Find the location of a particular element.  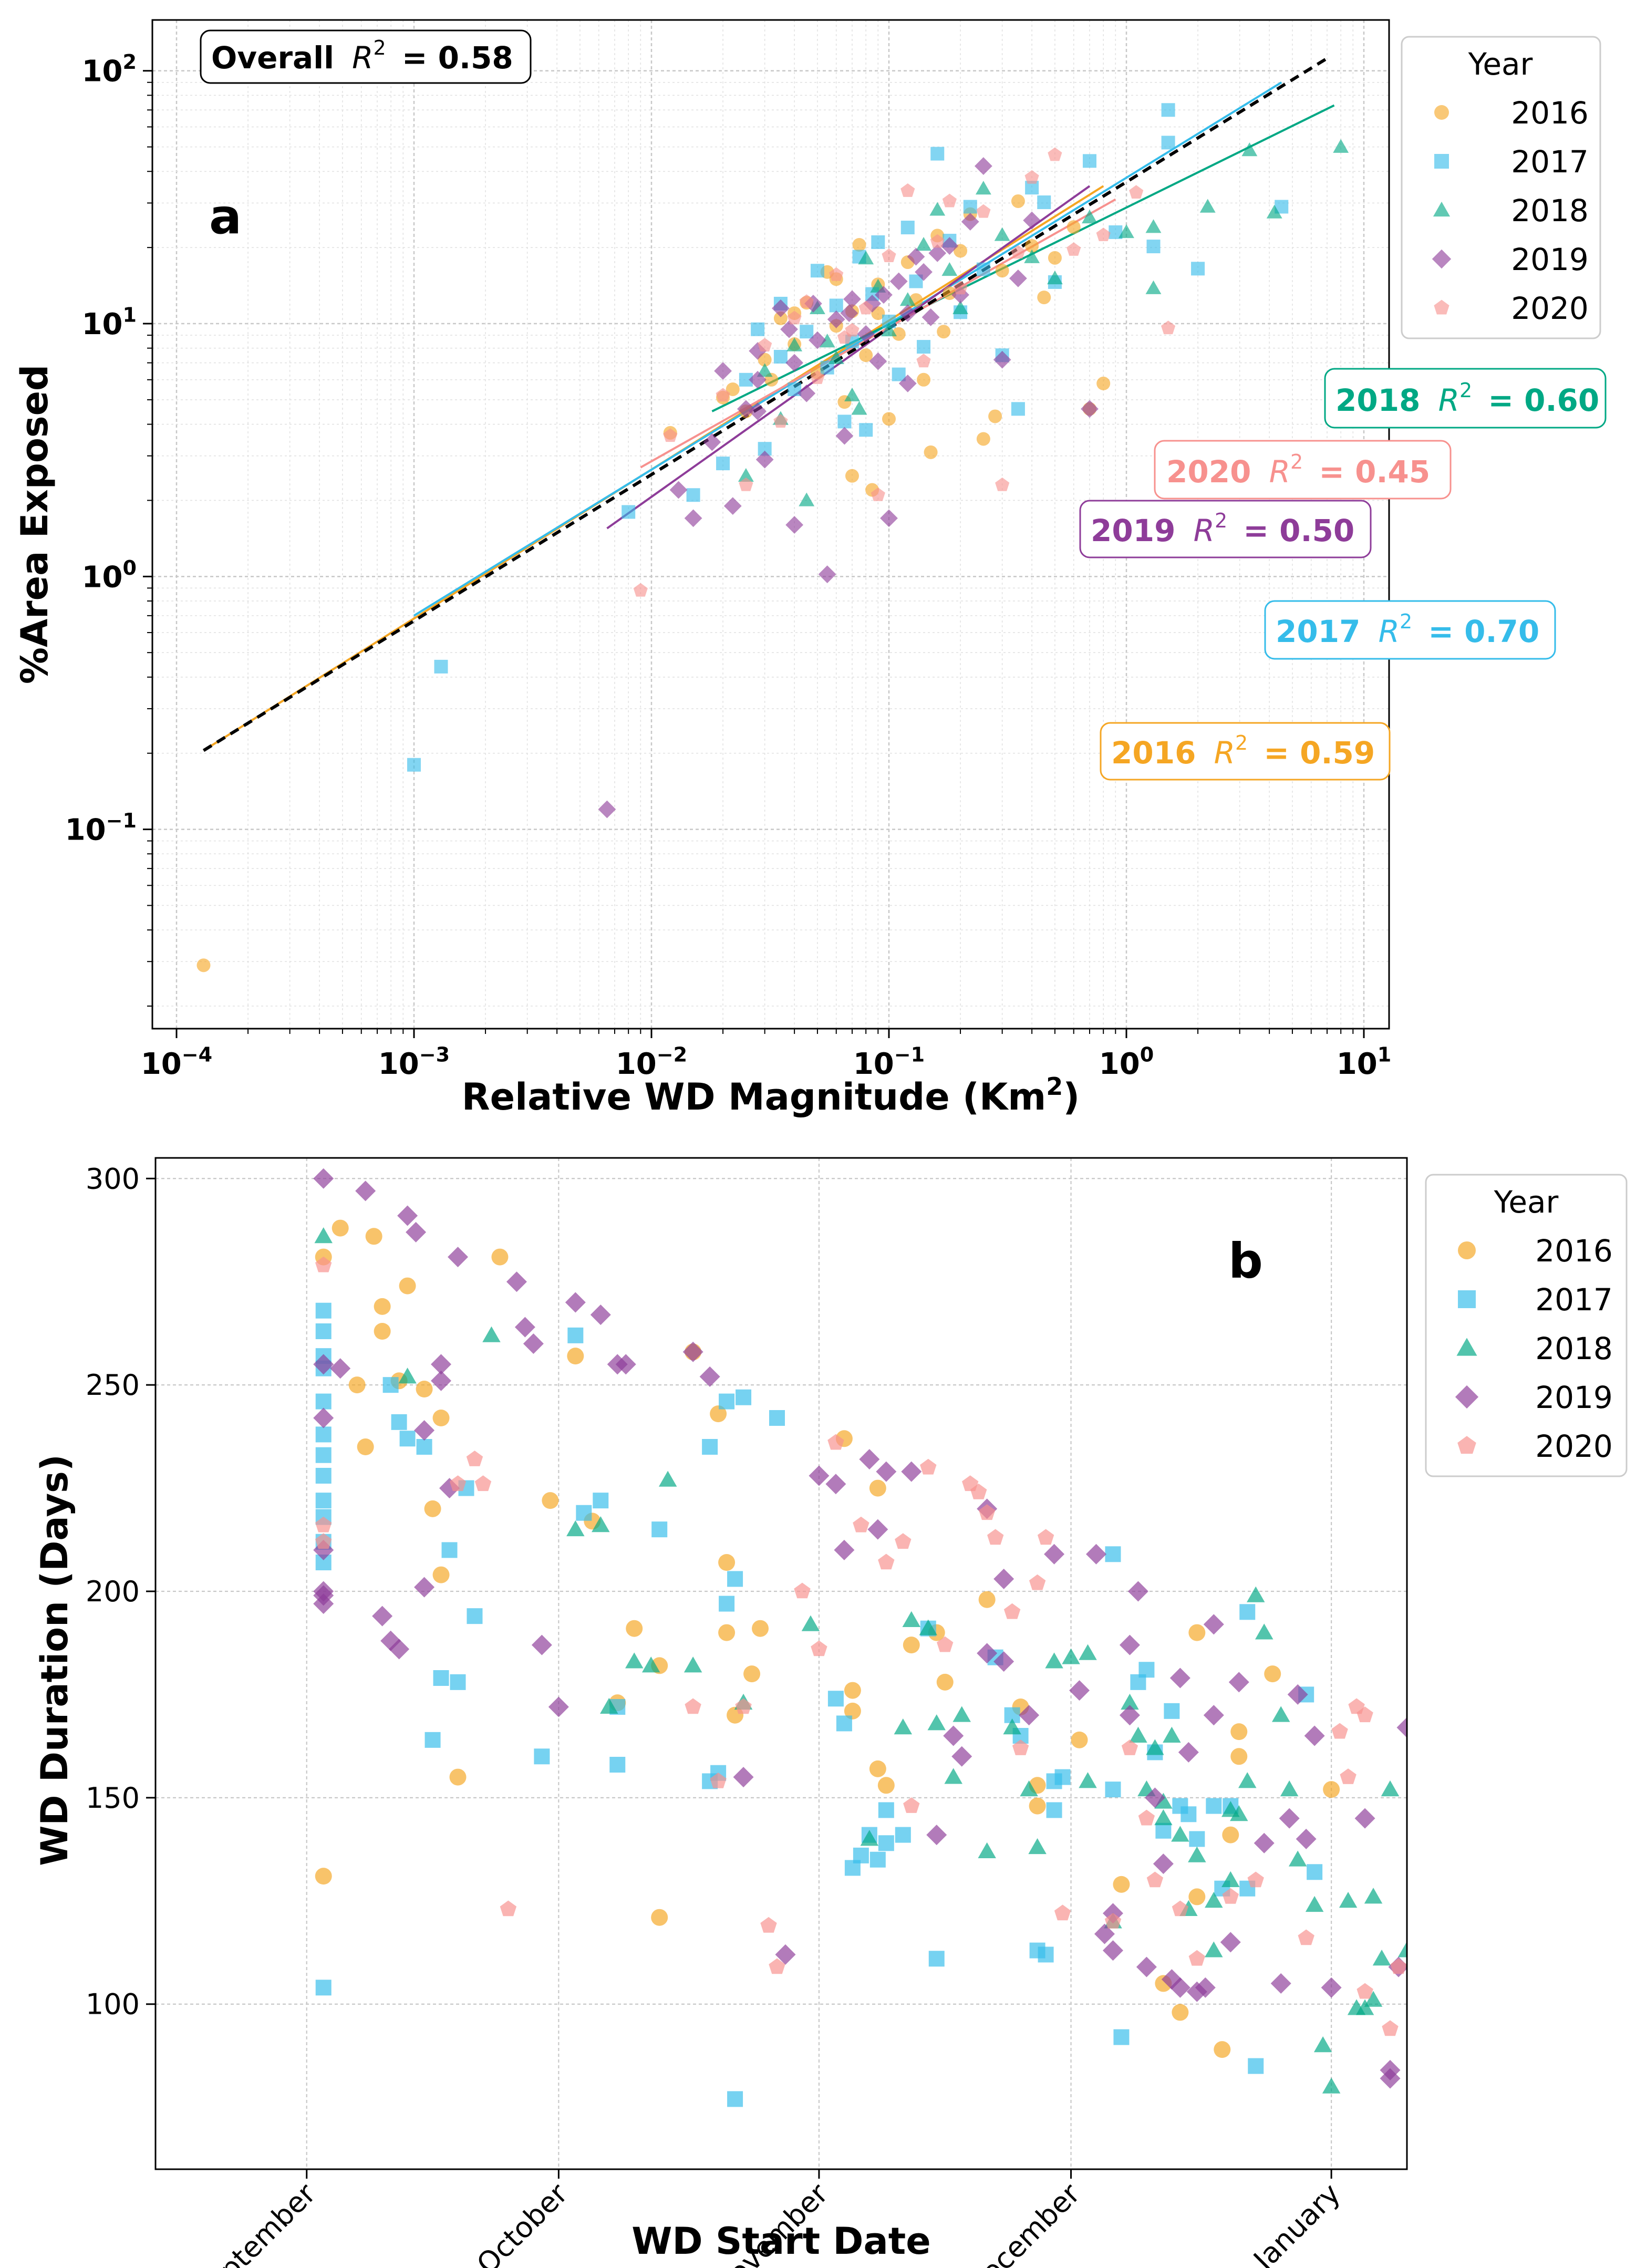

chart-a-y-tick-label: 100 is located at coordinates (109, 575).